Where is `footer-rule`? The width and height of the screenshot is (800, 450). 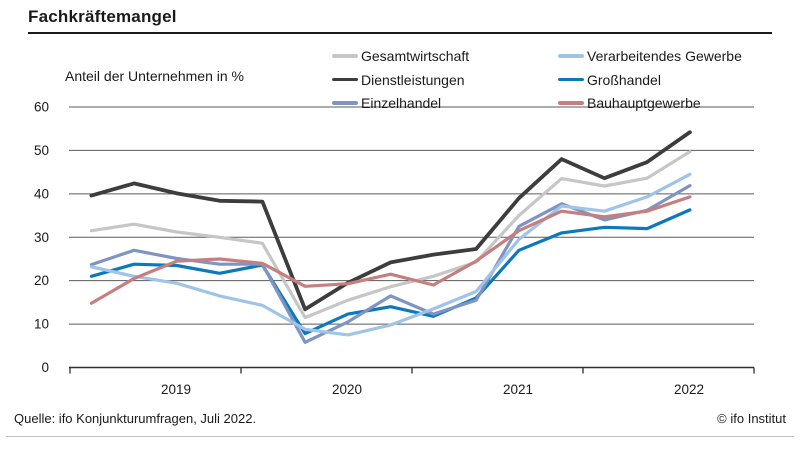
footer-rule is located at coordinates (400, 436).